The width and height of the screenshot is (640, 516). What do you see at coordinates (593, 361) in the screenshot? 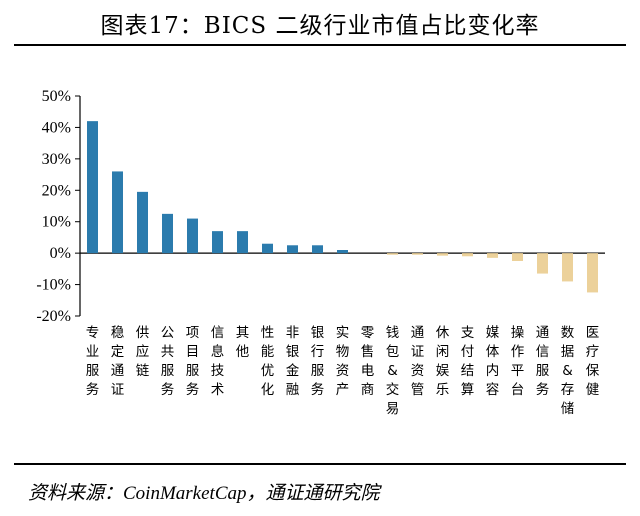
I see `x-tick-label: 医疗保健` at bounding box center [593, 361].